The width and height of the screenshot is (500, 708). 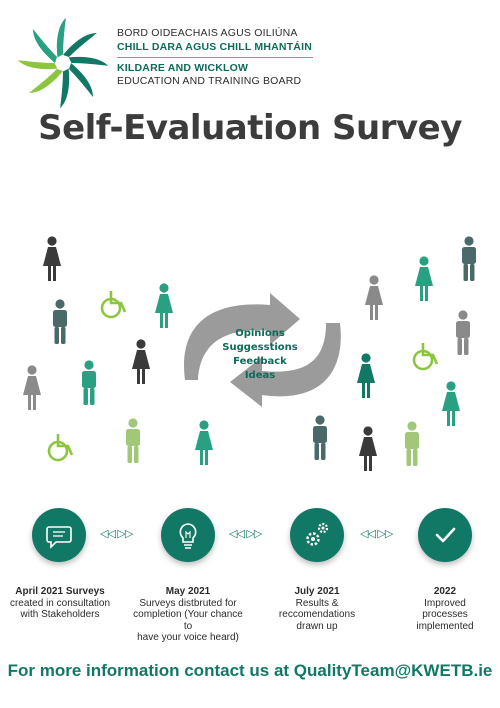 What do you see at coordinates (63, 63) in the screenshot?
I see `kwetb-logo` at bounding box center [63, 63].